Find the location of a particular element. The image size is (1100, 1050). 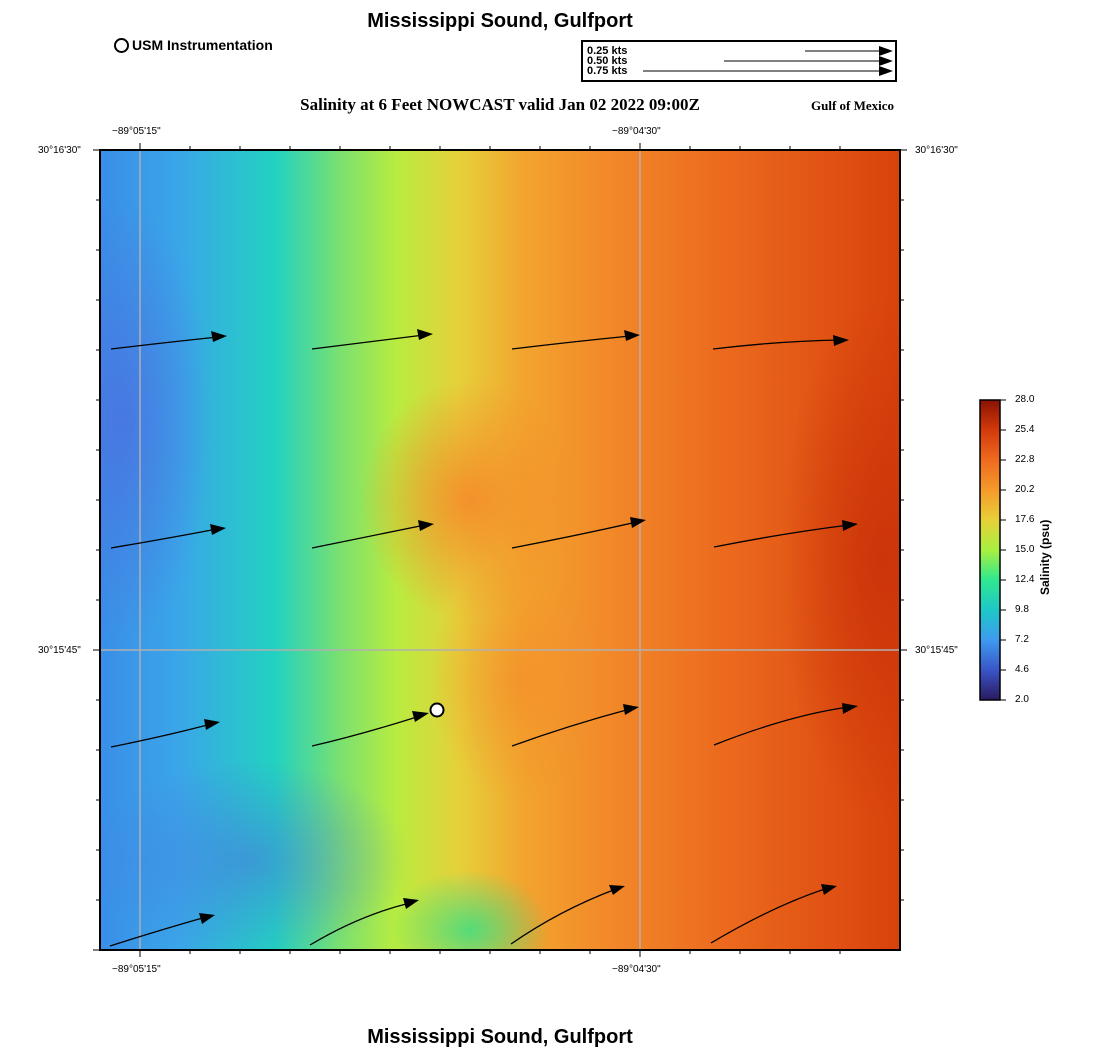

station-circle-icon is located at coordinates (121, 45).